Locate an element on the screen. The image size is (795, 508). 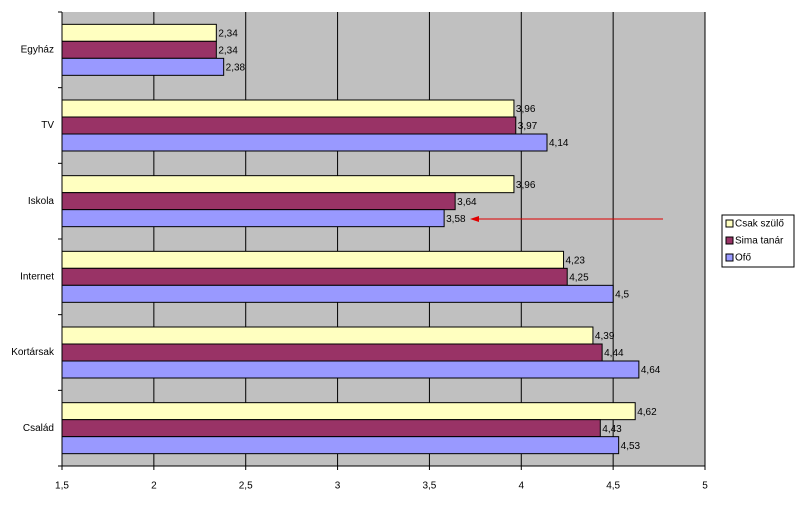
legend is located at coordinates (758, 241).